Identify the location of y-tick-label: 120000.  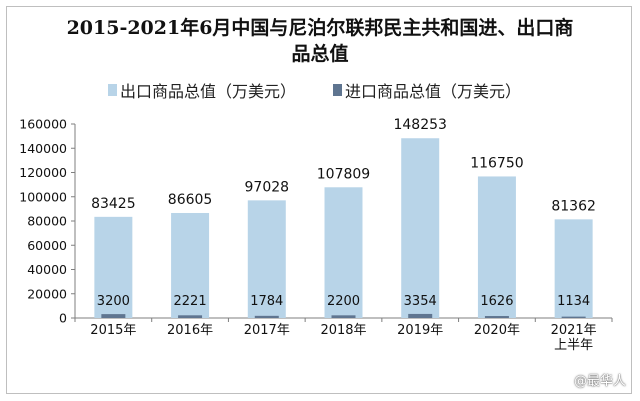
(43, 172).